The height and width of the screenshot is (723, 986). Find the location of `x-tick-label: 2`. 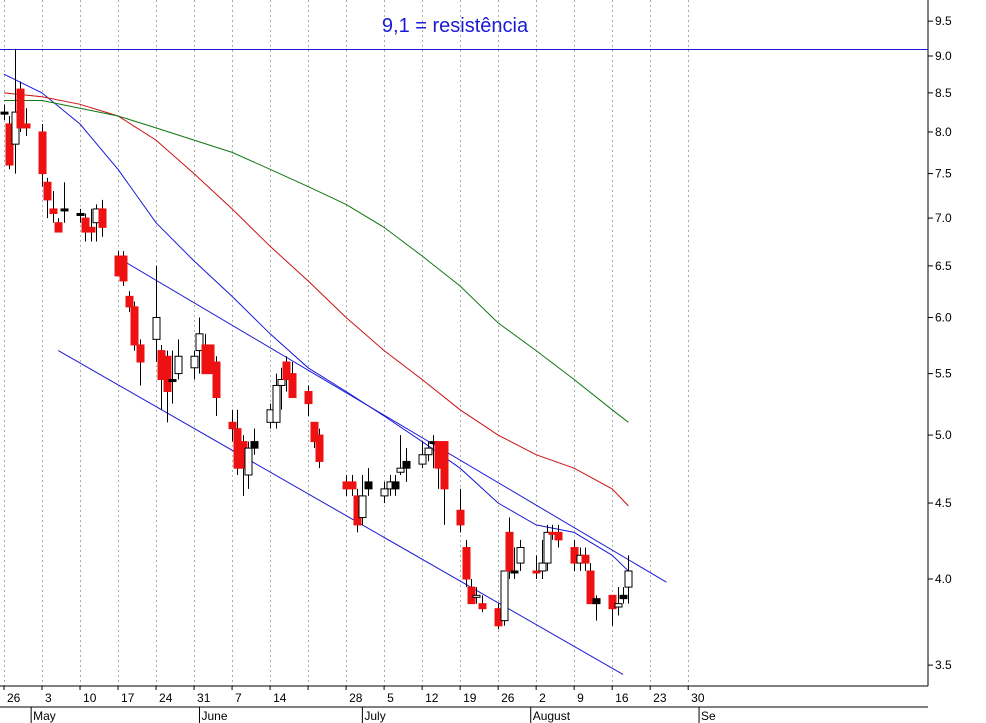

x-tick-label: 2 is located at coordinates (542, 698).